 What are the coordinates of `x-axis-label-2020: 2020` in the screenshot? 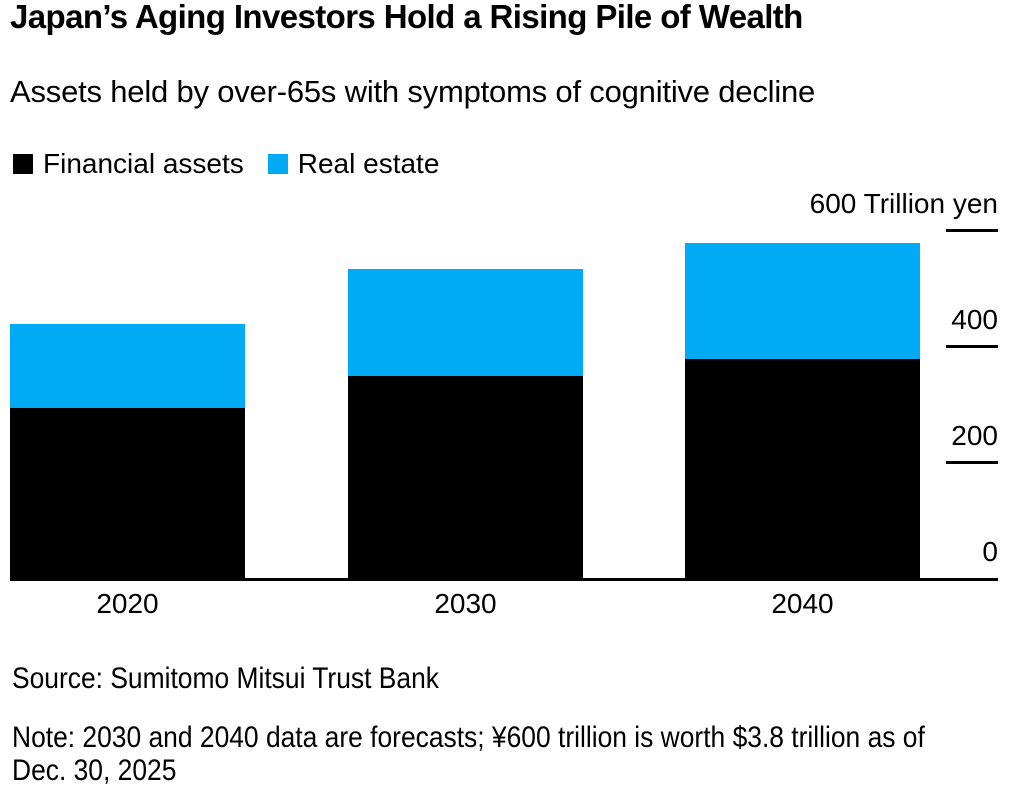 It's located at (127, 603).